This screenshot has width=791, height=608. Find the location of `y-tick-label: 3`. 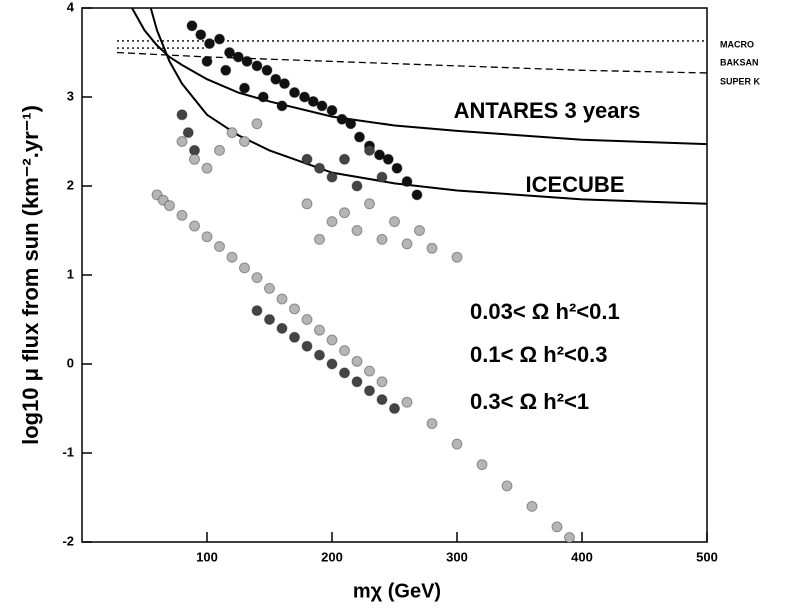

y-tick-label: 3 is located at coordinates (70, 95).